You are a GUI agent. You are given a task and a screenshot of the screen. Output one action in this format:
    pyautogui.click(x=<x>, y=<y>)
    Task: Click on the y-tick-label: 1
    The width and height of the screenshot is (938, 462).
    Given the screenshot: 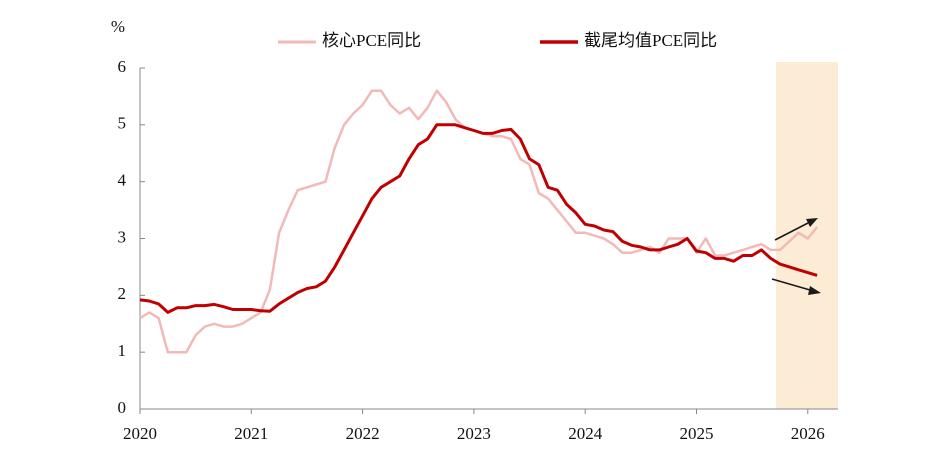 What is the action you would take?
    pyautogui.click(x=122, y=350)
    